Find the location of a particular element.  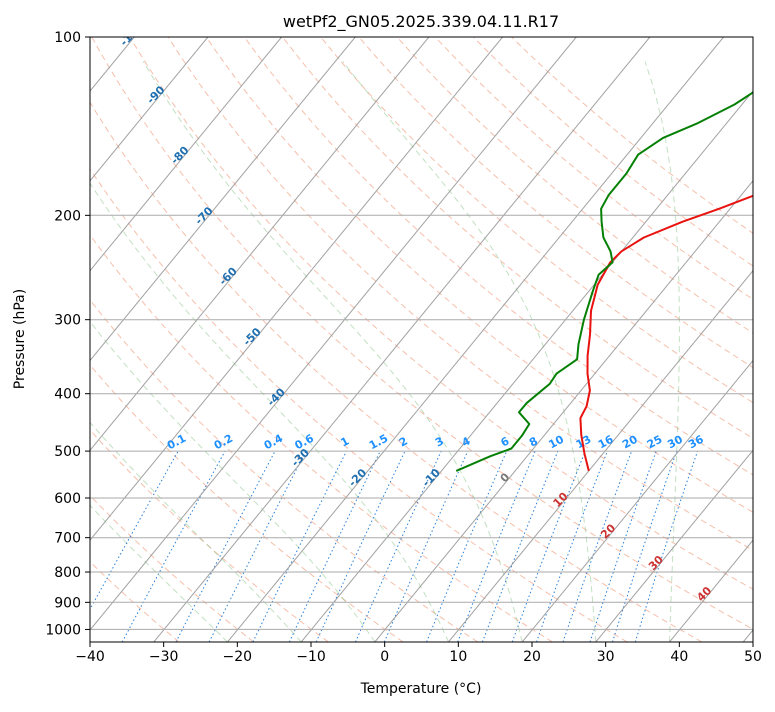

y-tick-label: 300 is located at coordinates (67, 321).